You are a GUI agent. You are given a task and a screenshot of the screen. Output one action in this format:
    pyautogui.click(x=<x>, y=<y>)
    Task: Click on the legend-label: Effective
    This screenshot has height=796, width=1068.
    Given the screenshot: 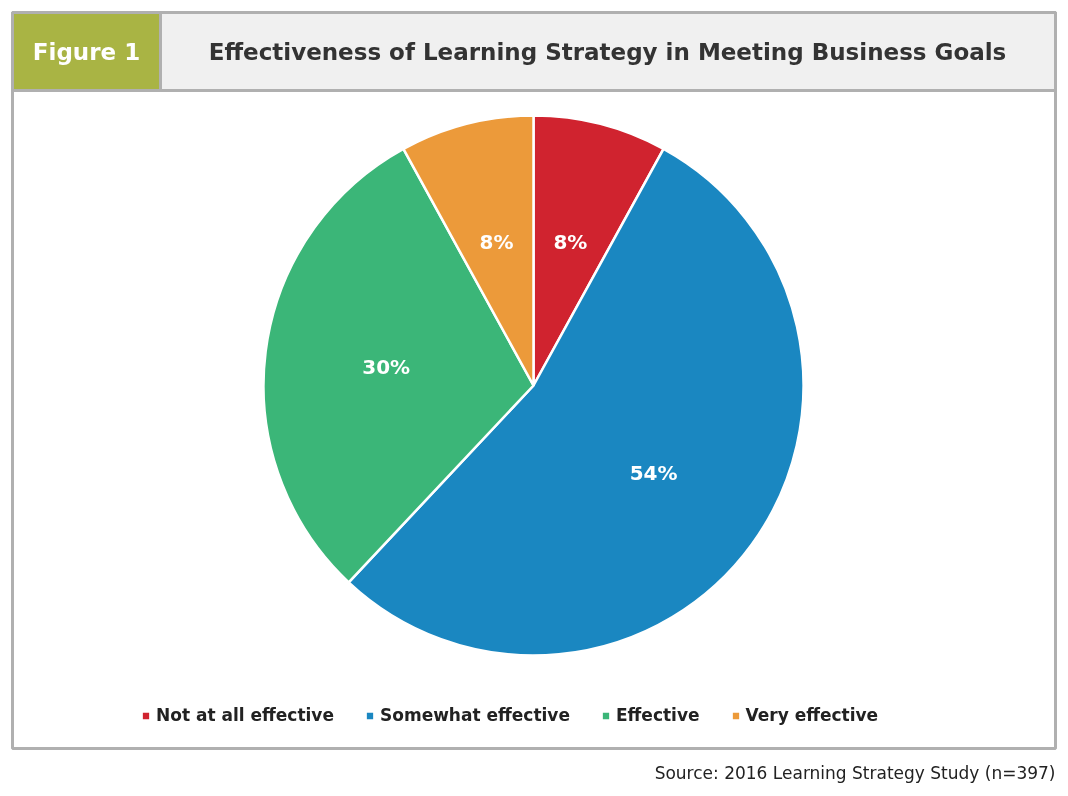 What is the action you would take?
    pyautogui.click(x=657, y=715)
    